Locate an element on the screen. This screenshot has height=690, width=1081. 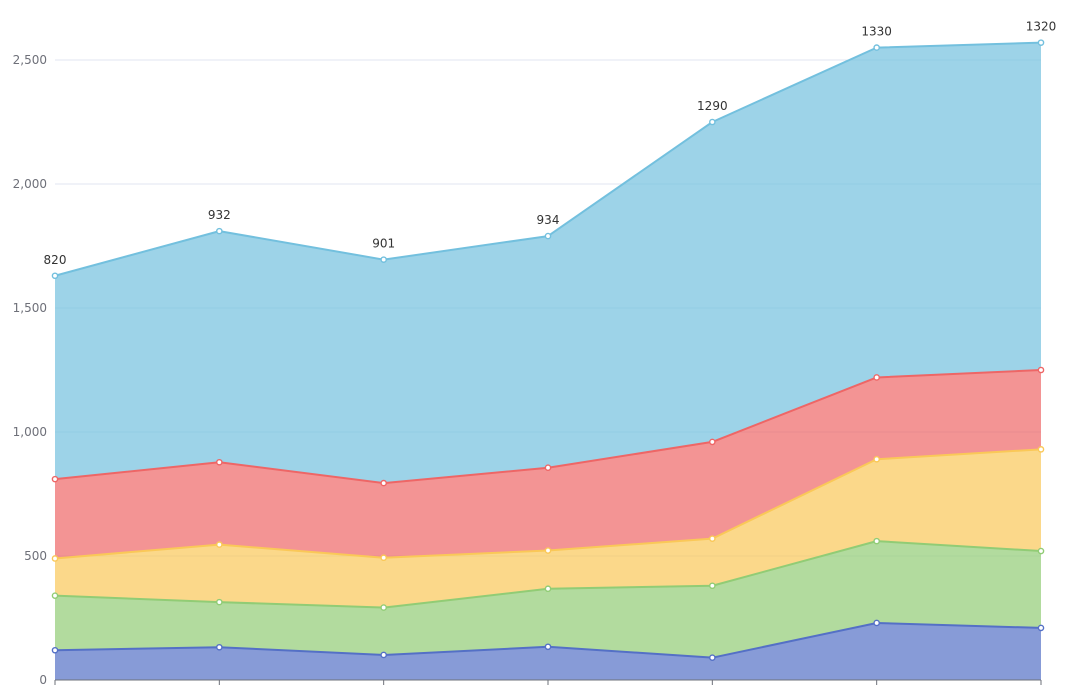
y-tick-label: 0 is located at coordinates (43, 680).